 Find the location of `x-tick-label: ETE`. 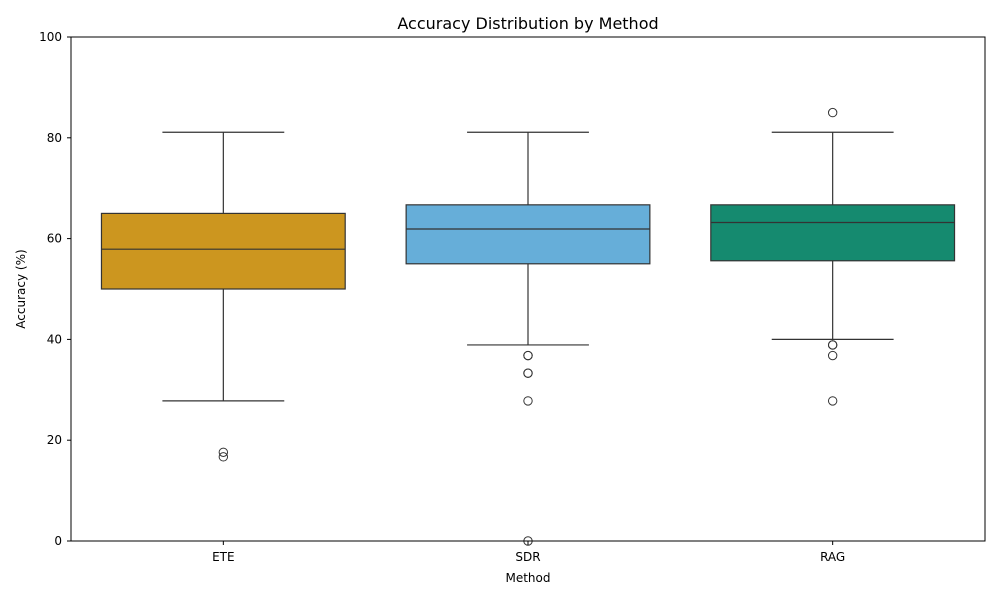

x-tick-label: ETE is located at coordinates (223, 557).